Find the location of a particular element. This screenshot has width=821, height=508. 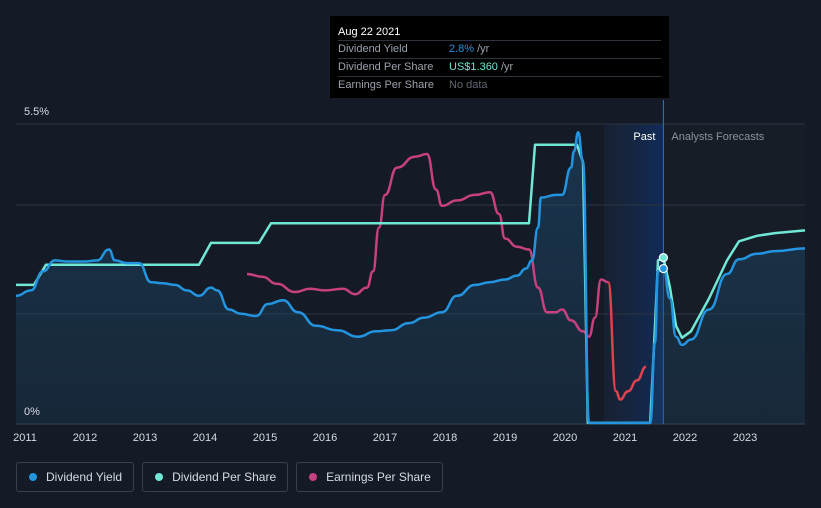

x-tick-label: 2018 is located at coordinates (445, 438).